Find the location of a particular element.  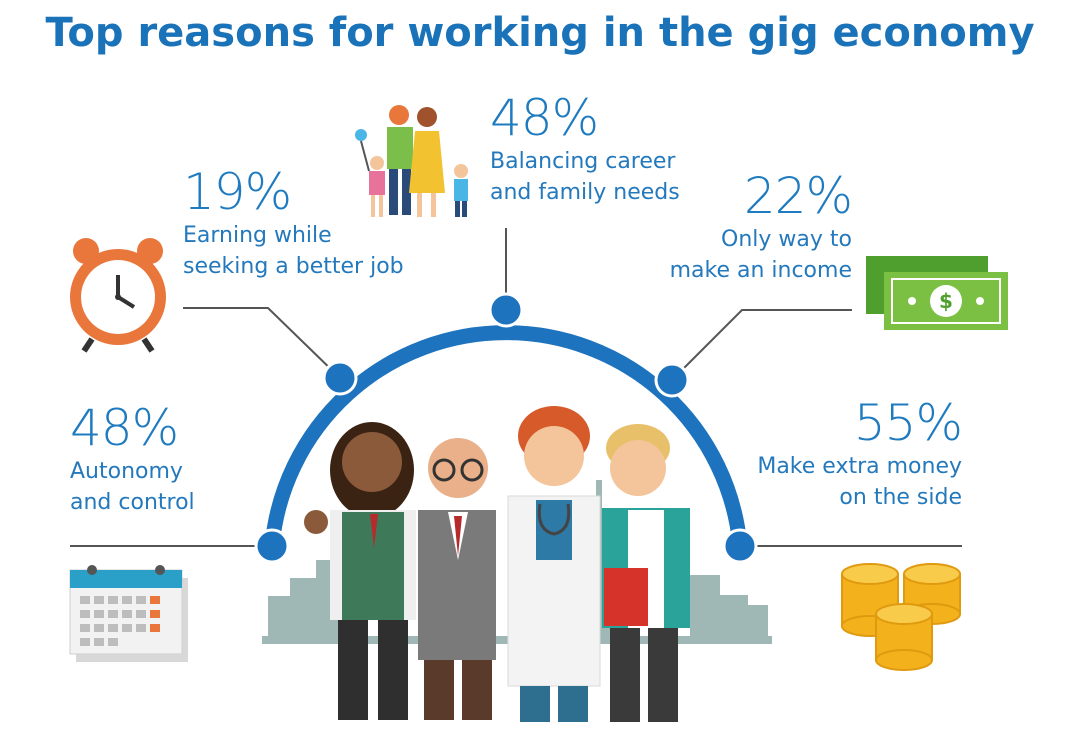

cash-icon: $ is located at coordinates (937, 293).